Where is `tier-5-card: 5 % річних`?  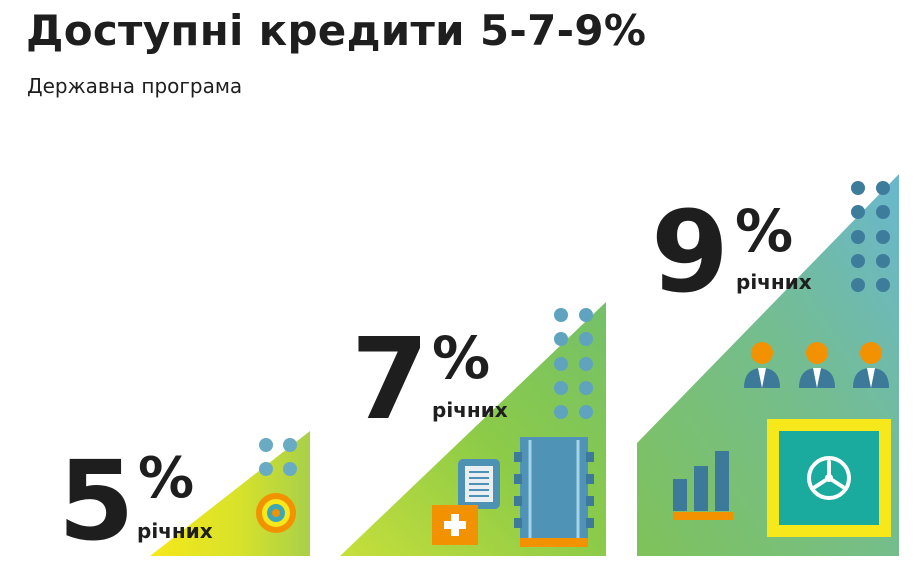 tier-5-card: 5 % річних is located at coordinates (184, 498).